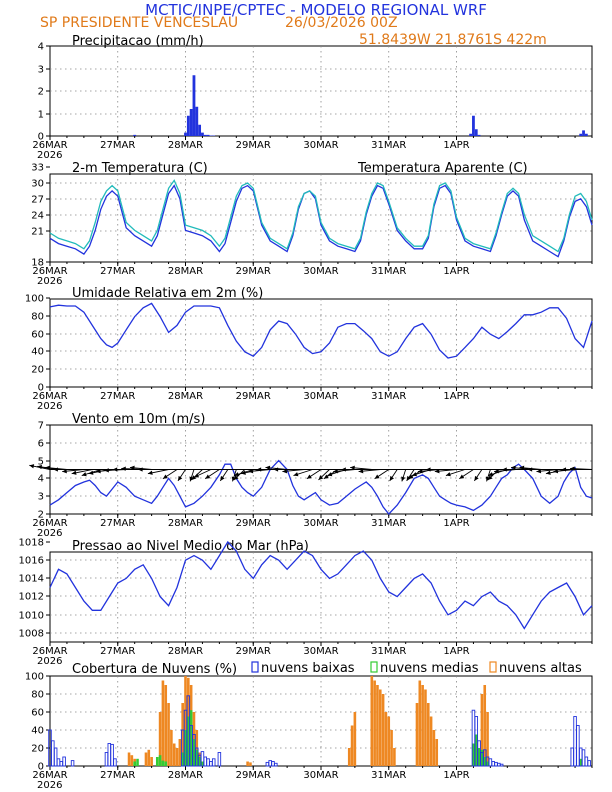 The height and width of the screenshot is (792, 612). Describe the element at coordinates (540, 668) in the screenshot. I see `legend-label: nuvens altas` at that location.